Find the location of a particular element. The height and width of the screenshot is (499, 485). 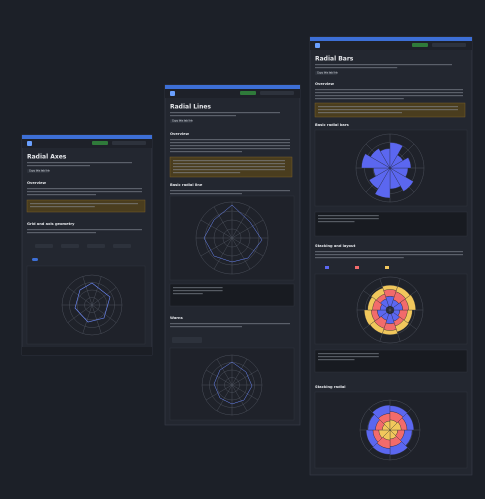

radial-line is located at coordinates (92, 302).